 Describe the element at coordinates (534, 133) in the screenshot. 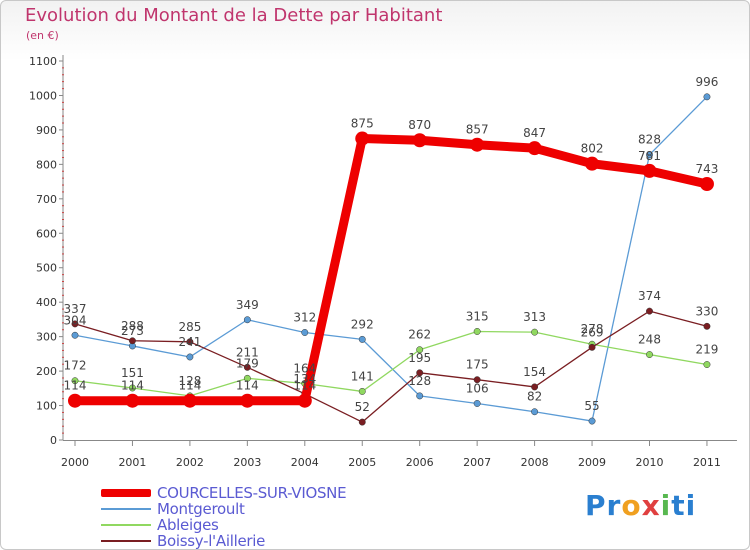

I see `data-label: 847` at that location.